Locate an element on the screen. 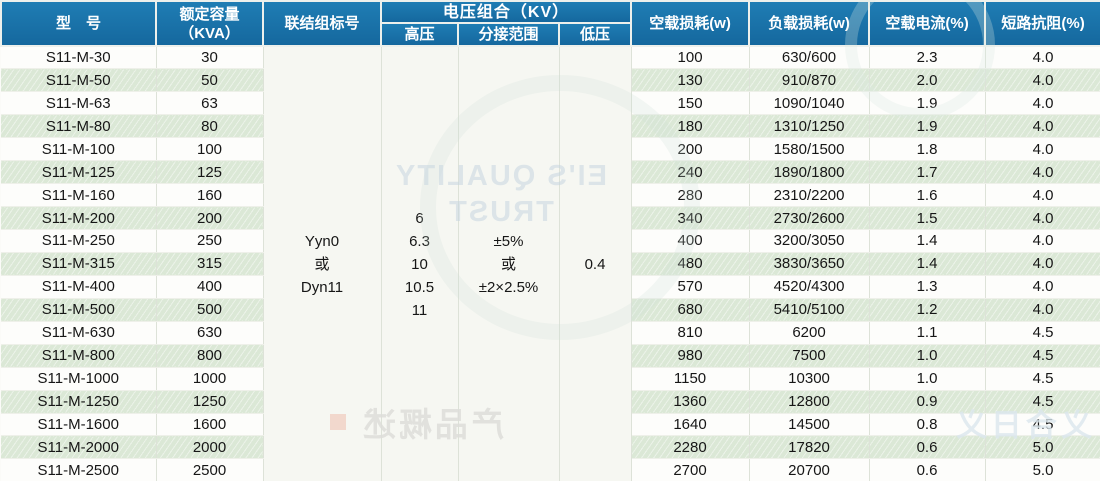 This screenshot has width=1100, height=481. load-loss-cell: 6200 is located at coordinates (809, 333).